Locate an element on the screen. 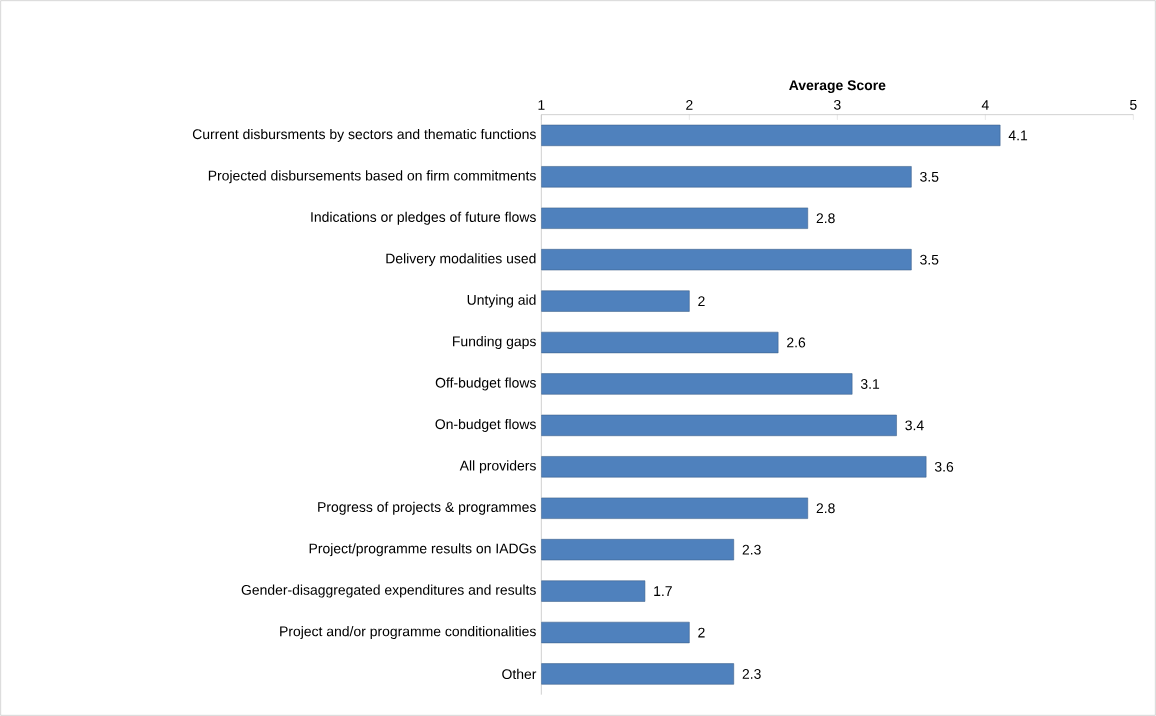 Image resolution: width=1156 pixels, height=716 pixels. data-label: 4.1 is located at coordinates (1018, 135).